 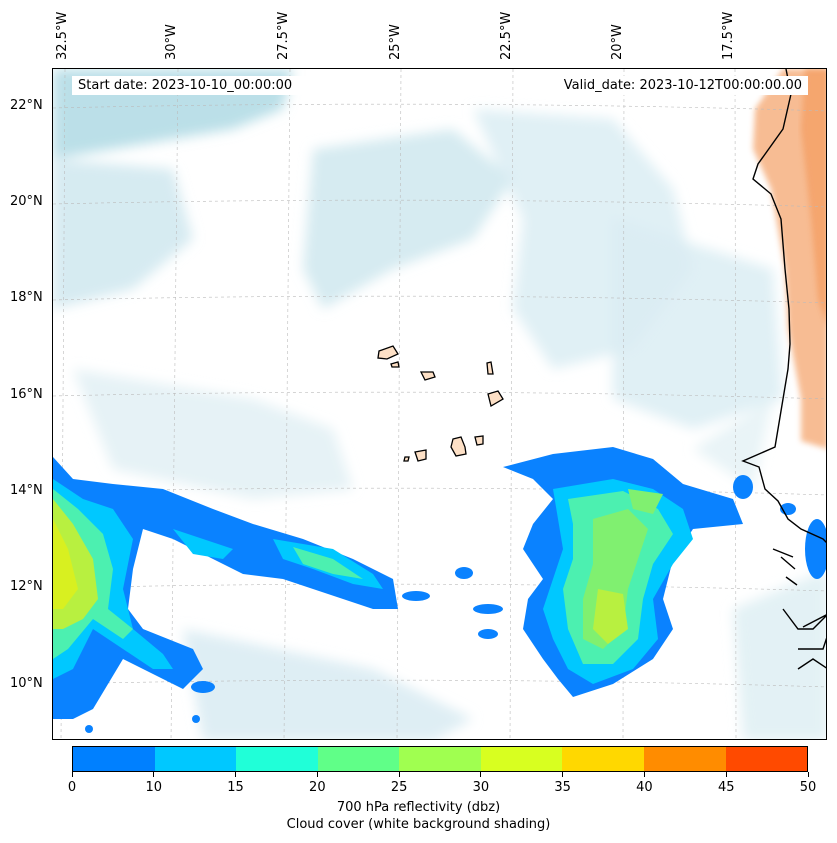 What do you see at coordinates (562, 787) in the screenshot?
I see `colorbar-tick-label: 35` at bounding box center [562, 787].